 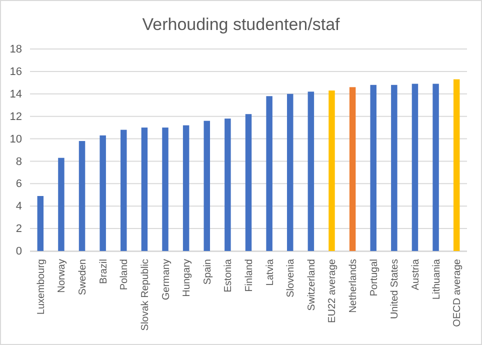 What do you see at coordinates (436, 279) in the screenshot?
I see `x-tick-label: Lithuania` at bounding box center [436, 279].